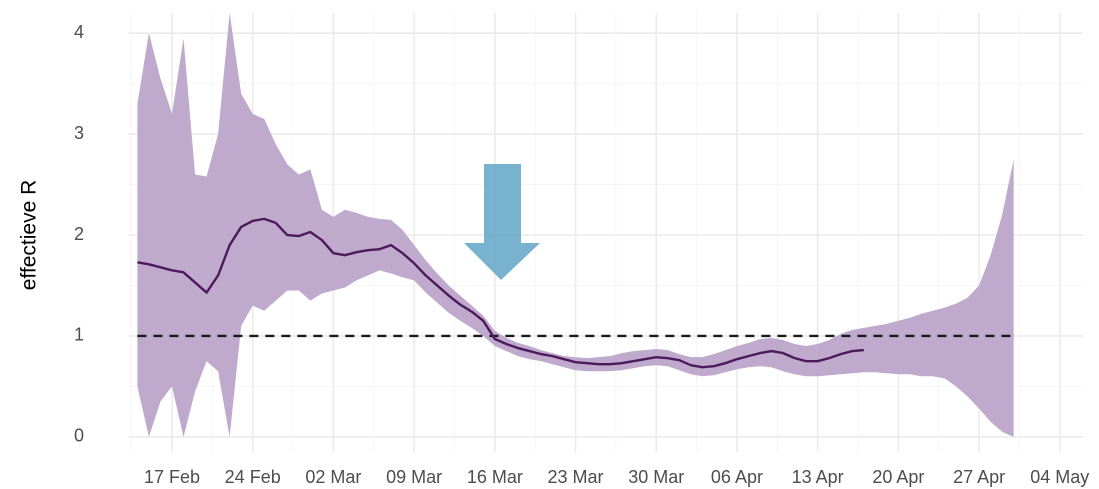 The width and height of the screenshot is (1099, 489). What do you see at coordinates (576, 477) in the screenshot?
I see `x-tick-label: 23 Mar` at bounding box center [576, 477].